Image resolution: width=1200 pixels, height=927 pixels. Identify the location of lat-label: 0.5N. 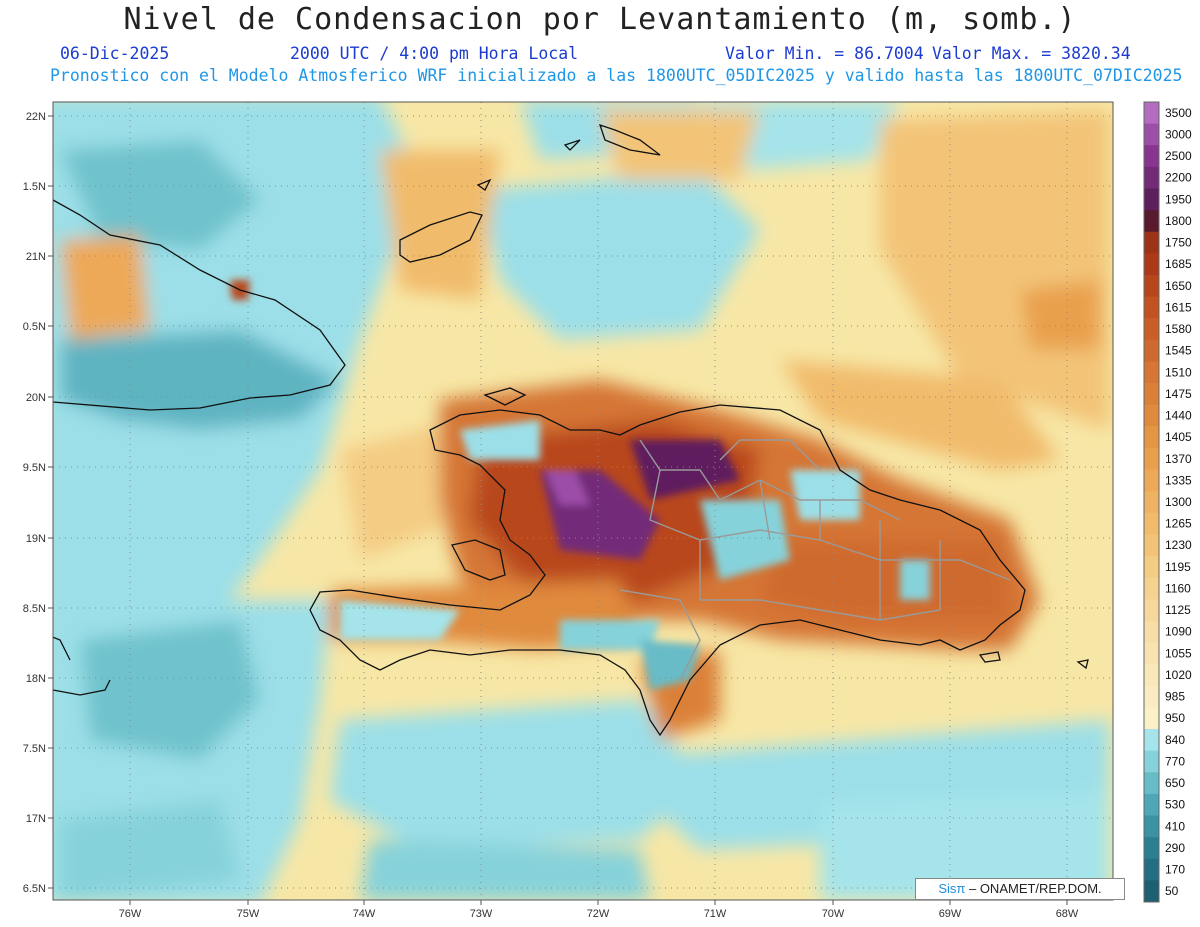
(34, 327).